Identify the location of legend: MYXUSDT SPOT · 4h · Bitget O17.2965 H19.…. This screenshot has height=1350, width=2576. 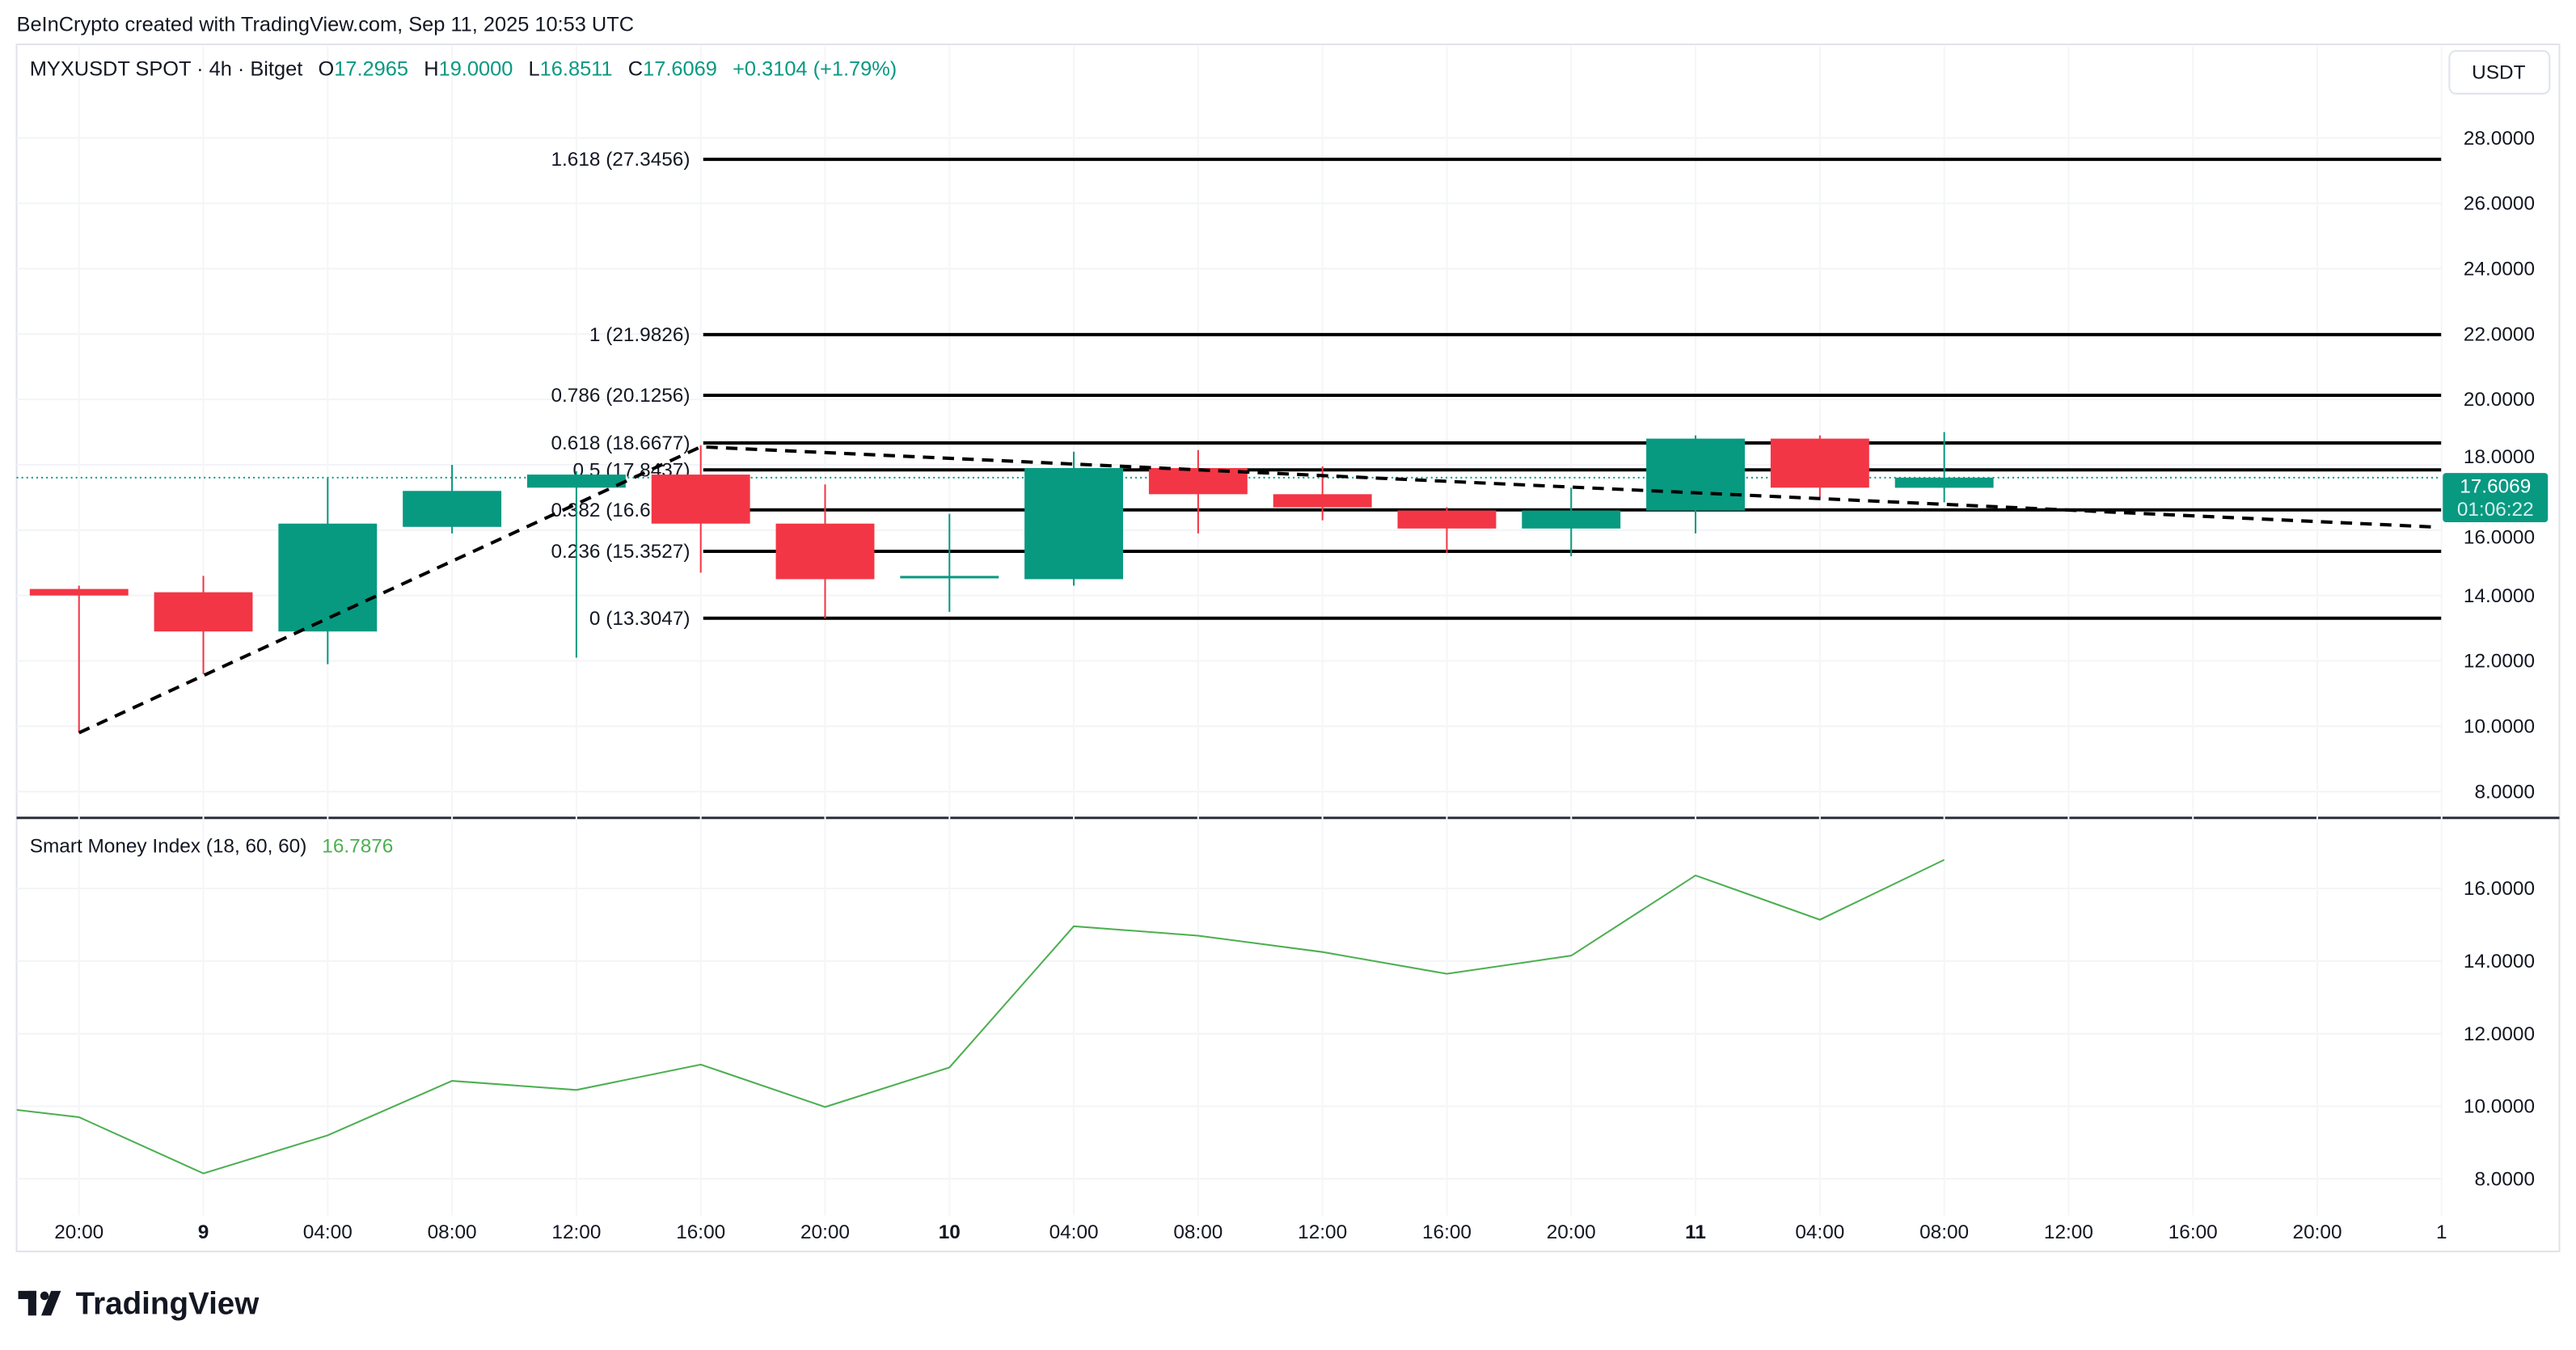
(464, 68).